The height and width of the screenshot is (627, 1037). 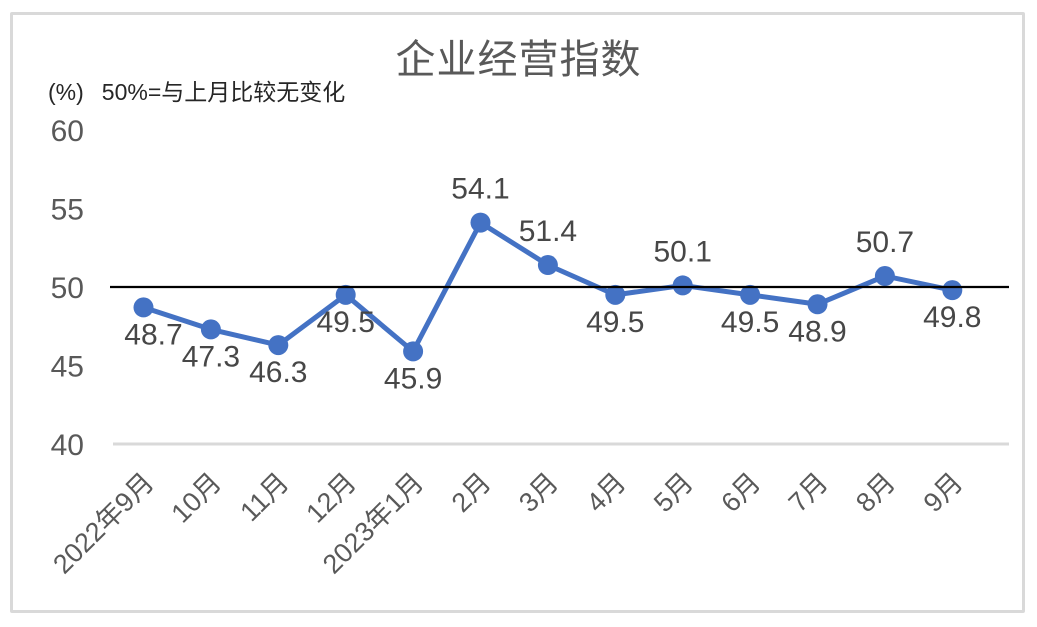 What do you see at coordinates (278, 372) in the screenshot?
I see `data-point-label: 46.3` at bounding box center [278, 372].